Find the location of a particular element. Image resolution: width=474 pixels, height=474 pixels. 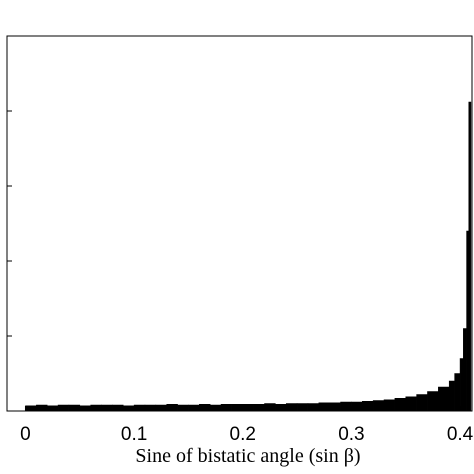

x-tick-label: 0.1 is located at coordinates (134, 434).